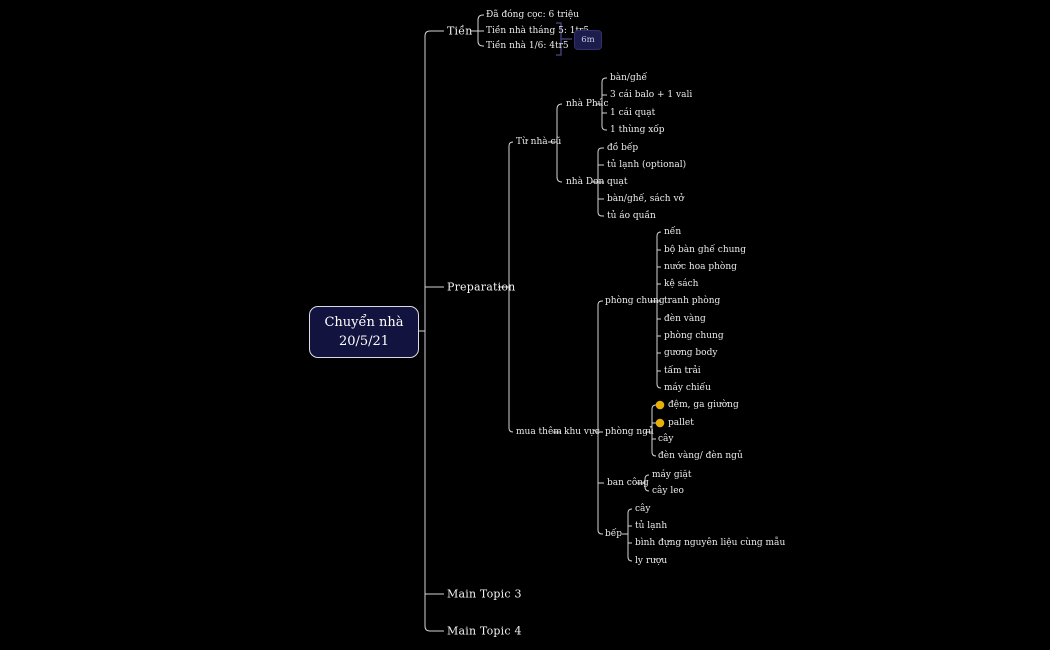  Describe the element at coordinates (682, 371) in the screenshot. I see `node-phong-chung-item: tấm trải` at that location.